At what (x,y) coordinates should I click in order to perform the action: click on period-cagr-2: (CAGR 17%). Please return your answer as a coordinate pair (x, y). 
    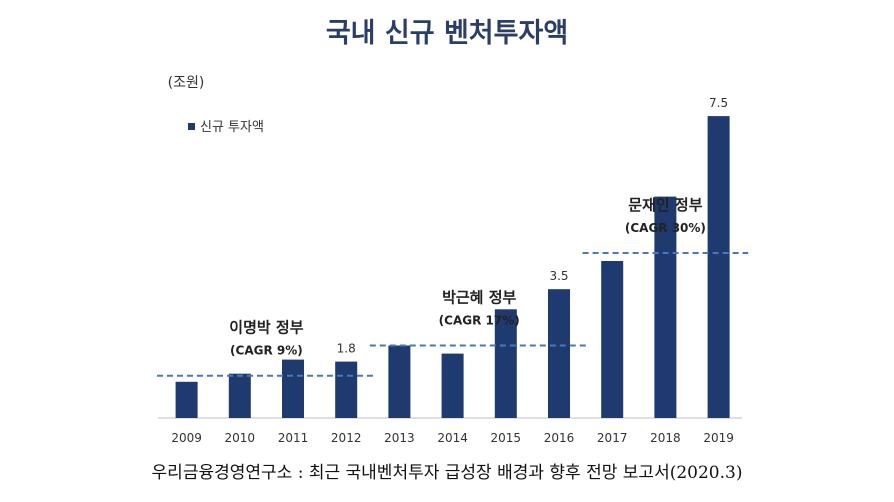
    Looking at the image, I should click on (479, 321).